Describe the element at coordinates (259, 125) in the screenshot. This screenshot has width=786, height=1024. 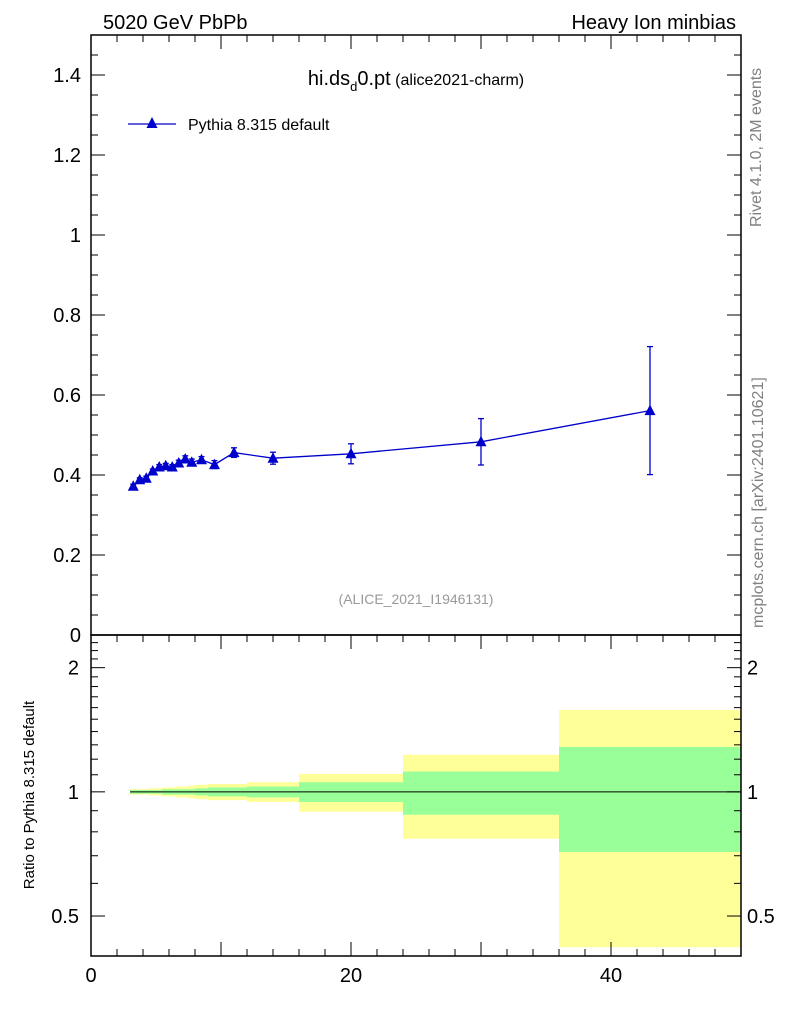
I see `legend-label: Pythia 8.315 default` at that location.